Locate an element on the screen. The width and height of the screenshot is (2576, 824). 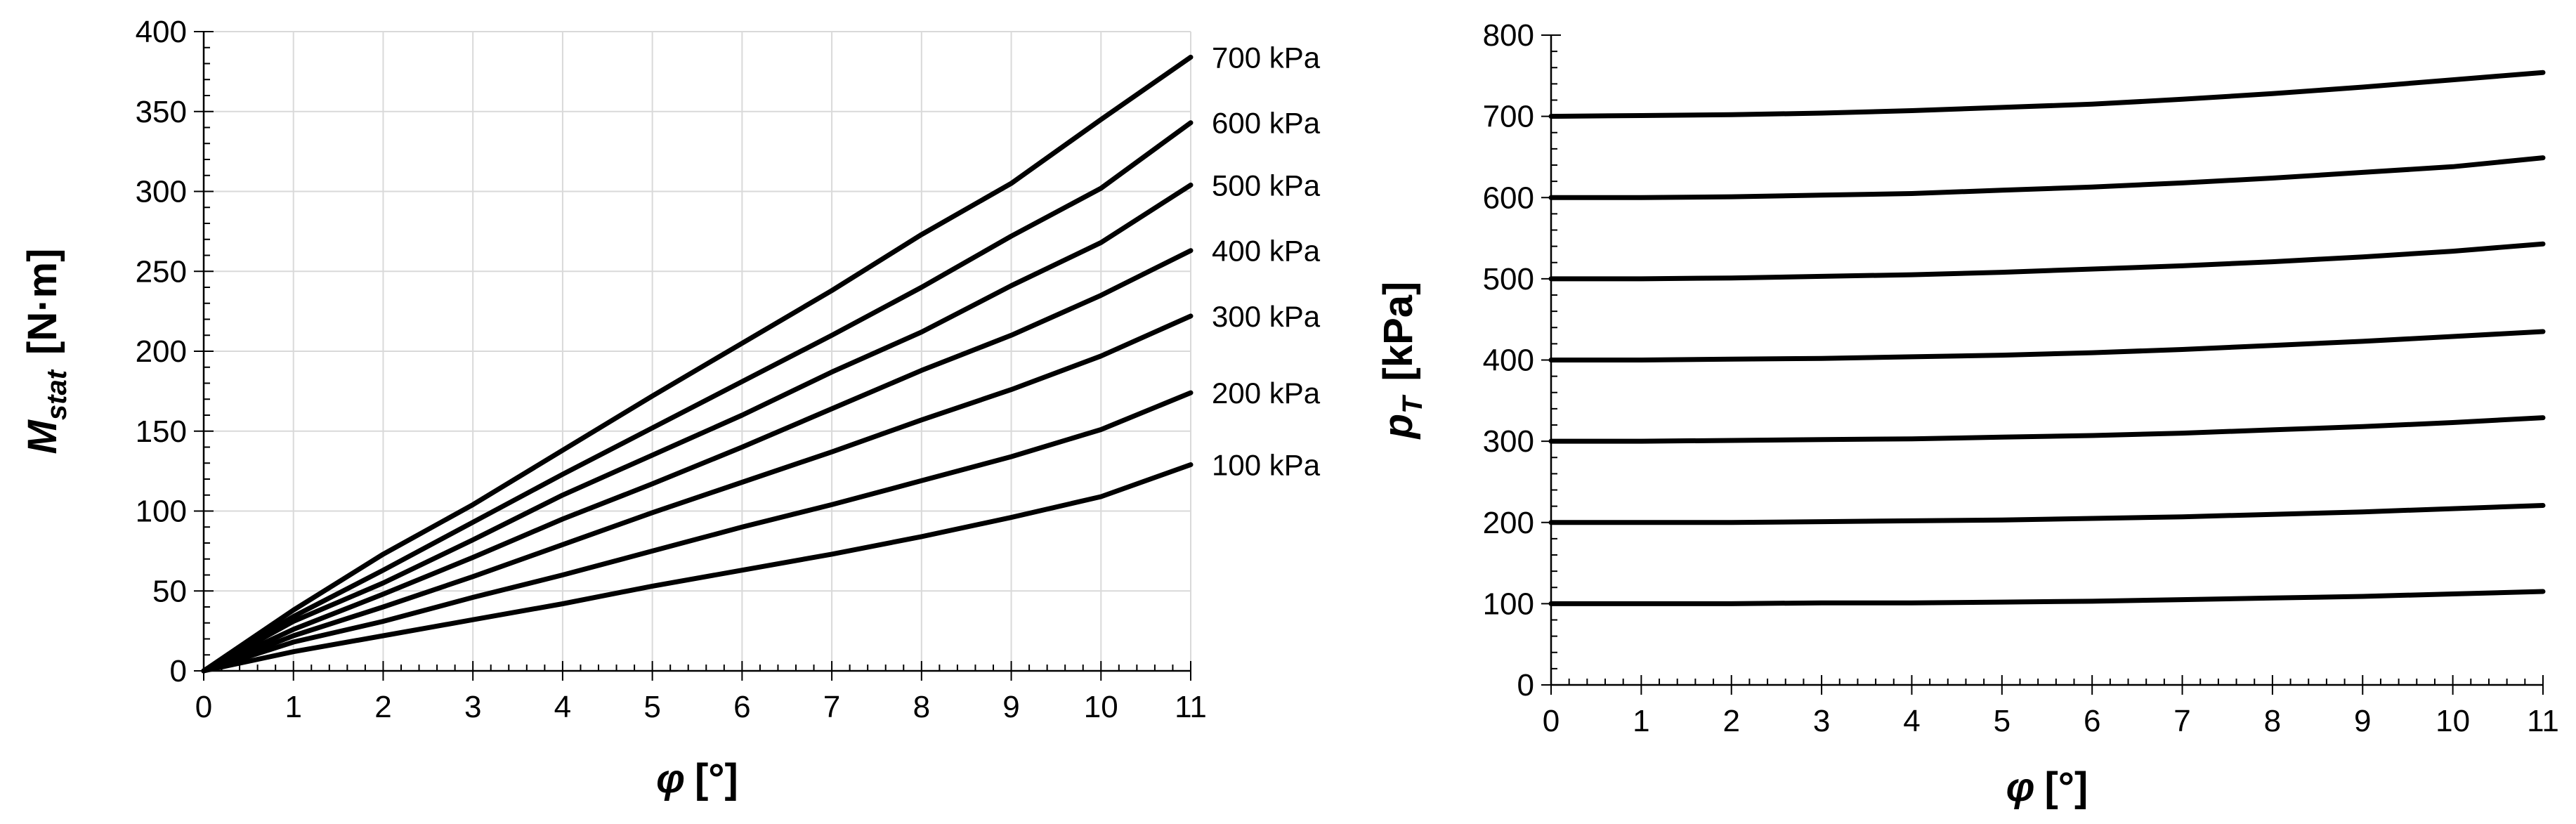
y-tick-label: 50 is located at coordinates (169, 591).